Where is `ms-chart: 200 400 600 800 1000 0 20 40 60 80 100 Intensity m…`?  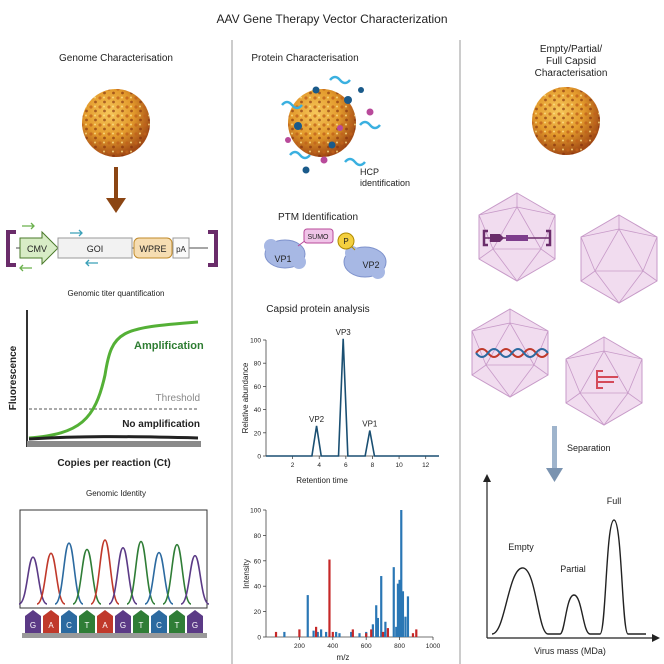
ms-chart: 200 400 600 800 1000 0 20 40 60 80 100 Intensity m… is located at coordinates (341, 585).